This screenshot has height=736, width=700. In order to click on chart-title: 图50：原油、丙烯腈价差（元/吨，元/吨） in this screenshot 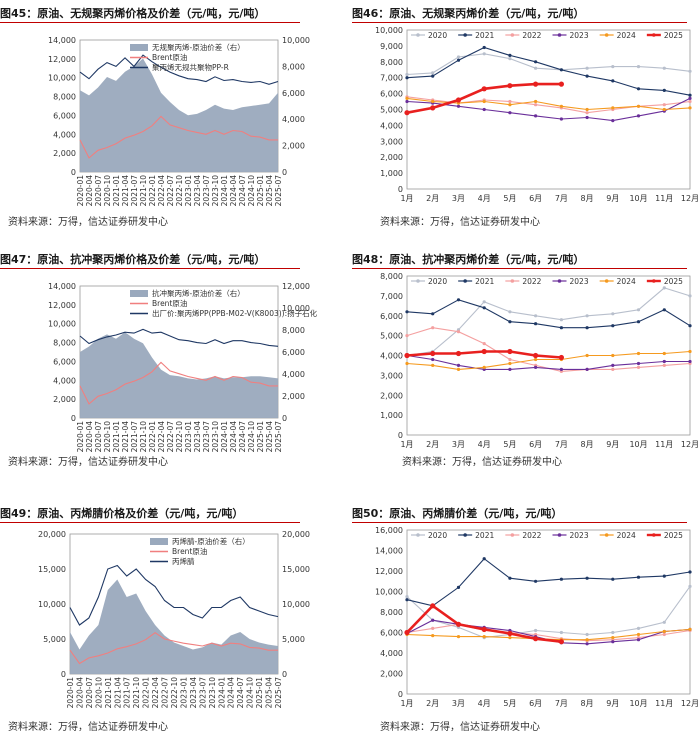, I will do `click(457, 513)`.